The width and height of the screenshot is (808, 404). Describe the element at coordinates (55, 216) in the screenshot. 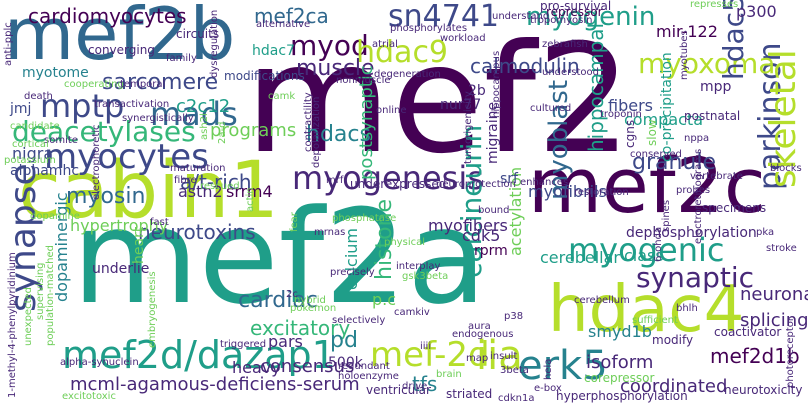

I see `word-dopamine: dopamine` at that location.